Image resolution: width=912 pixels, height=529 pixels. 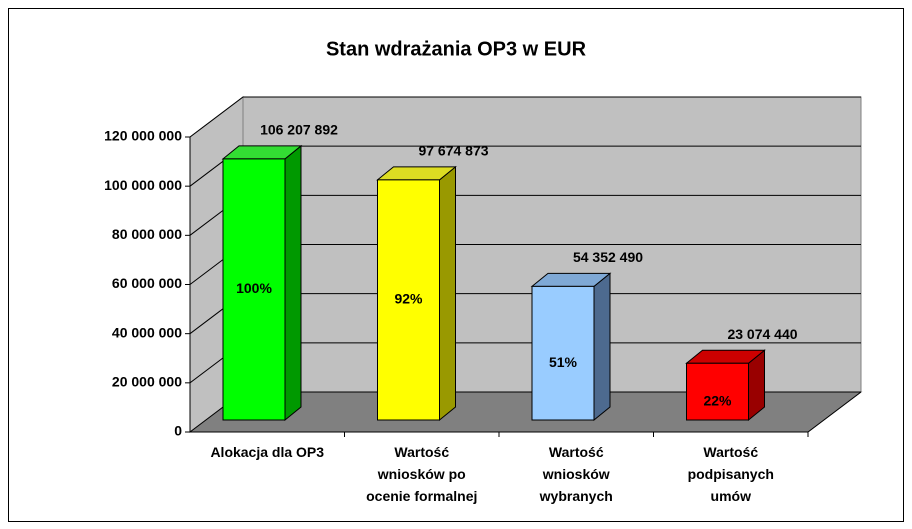 What do you see at coordinates (717, 400) in the screenshot?
I see `percent-label: 22%` at bounding box center [717, 400].